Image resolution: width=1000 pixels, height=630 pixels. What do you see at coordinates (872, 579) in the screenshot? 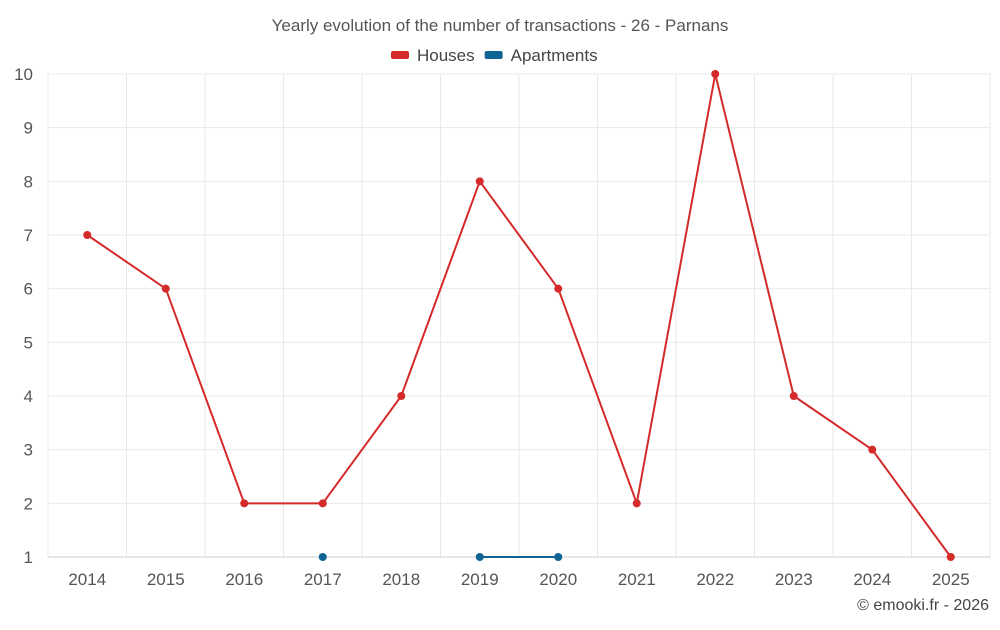
I see `x-tick-label: 2024` at bounding box center [872, 579].